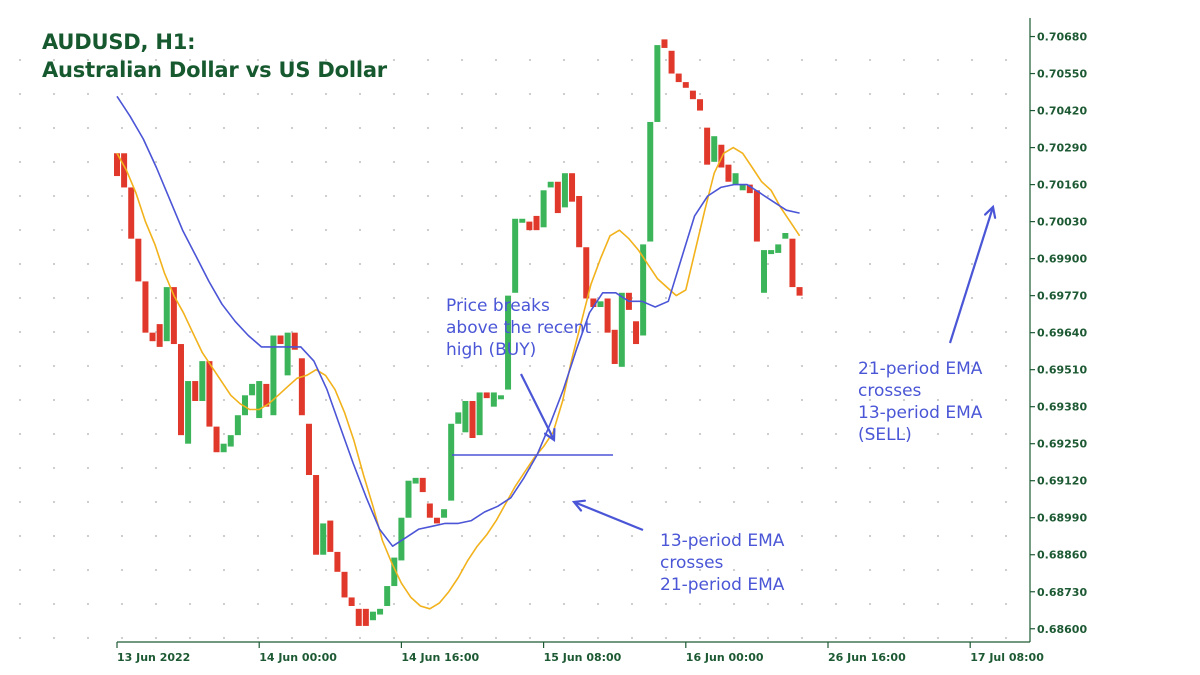 This screenshot has width=1200, height=675. What do you see at coordinates (722, 563) in the screenshot?
I see `annotation-ema-cross-up: 13-period EMA crosses 21-period EMA` at bounding box center [722, 563].